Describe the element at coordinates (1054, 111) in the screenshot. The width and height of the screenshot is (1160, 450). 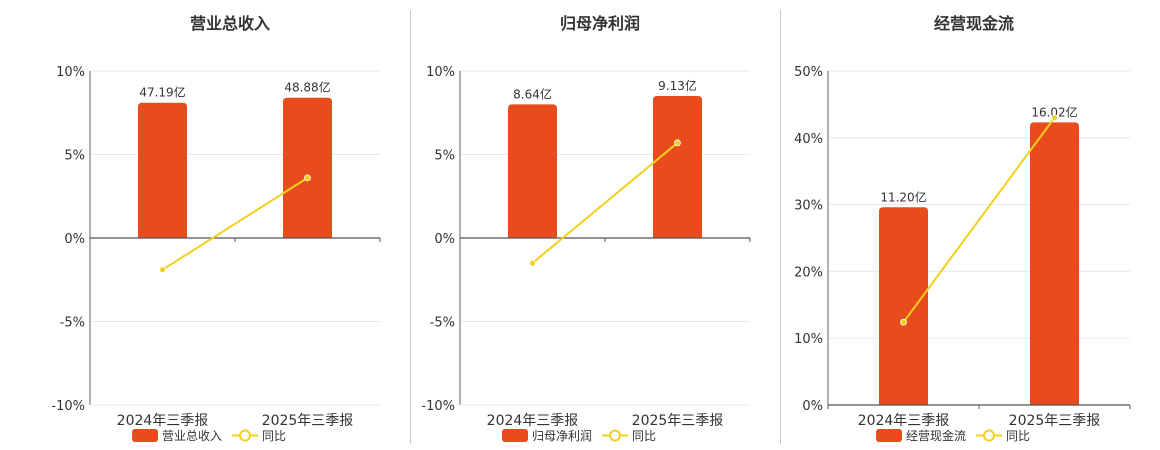
I see `bar-data-label: 16.02亿` at that location.